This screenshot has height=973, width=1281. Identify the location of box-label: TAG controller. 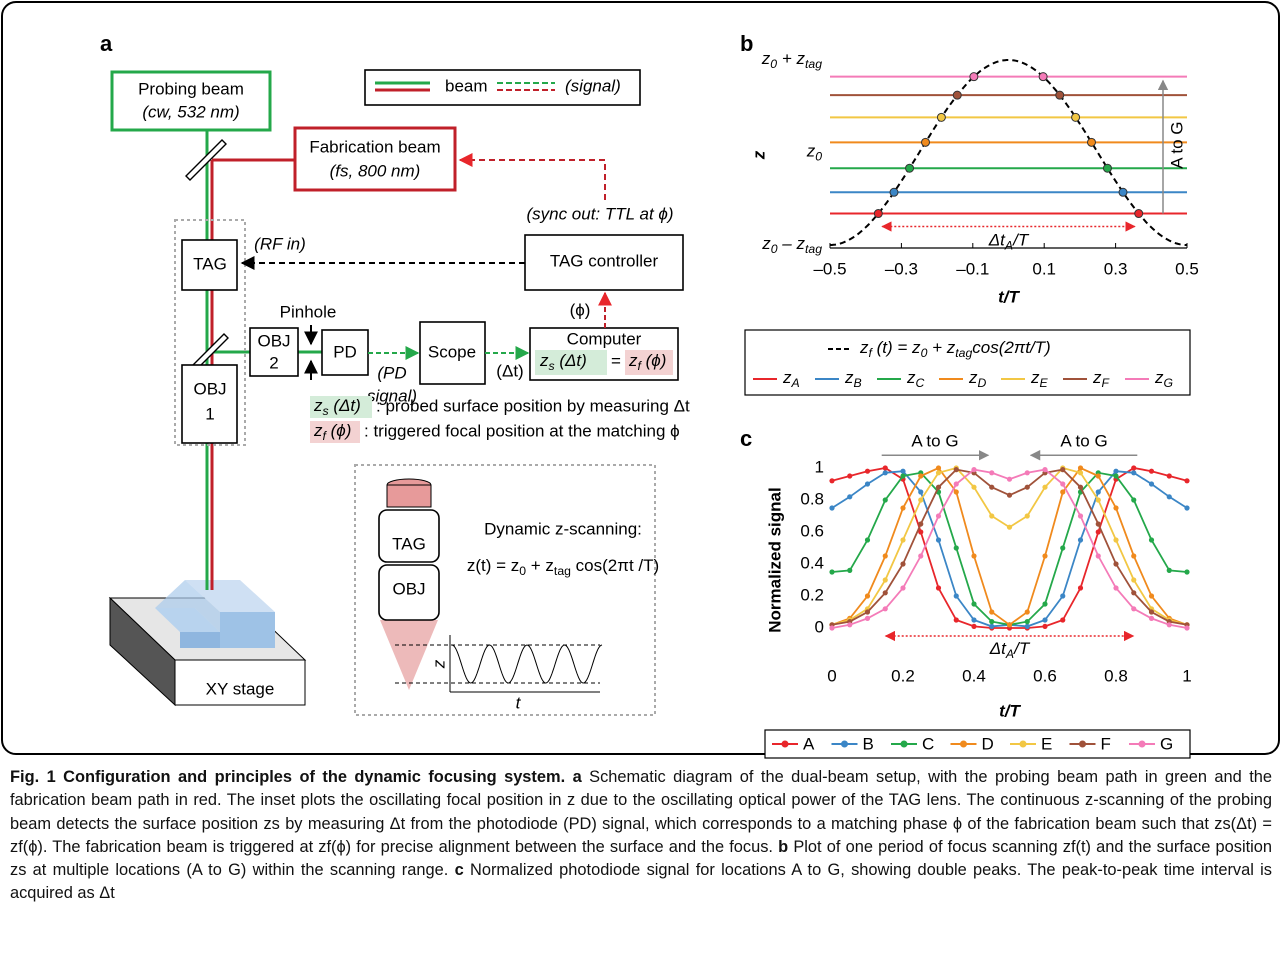
(604, 260).